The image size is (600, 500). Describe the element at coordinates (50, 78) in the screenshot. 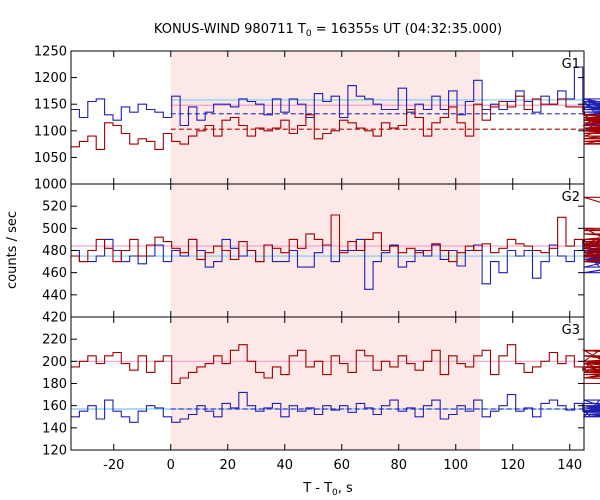

I see `y-tick-label: 1200` at that location.